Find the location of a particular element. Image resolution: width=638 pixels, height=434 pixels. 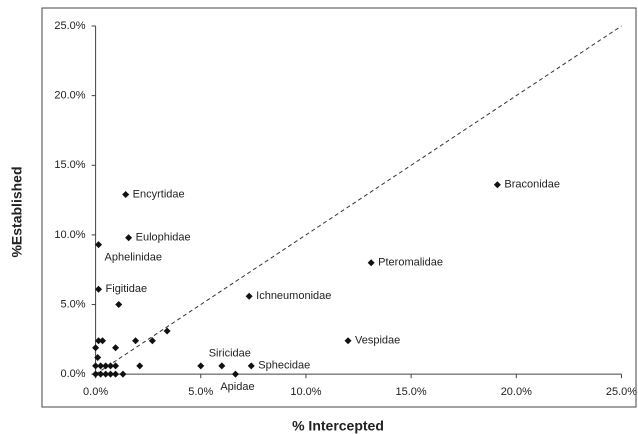

point-label: Eulophidae is located at coordinates (163, 238).